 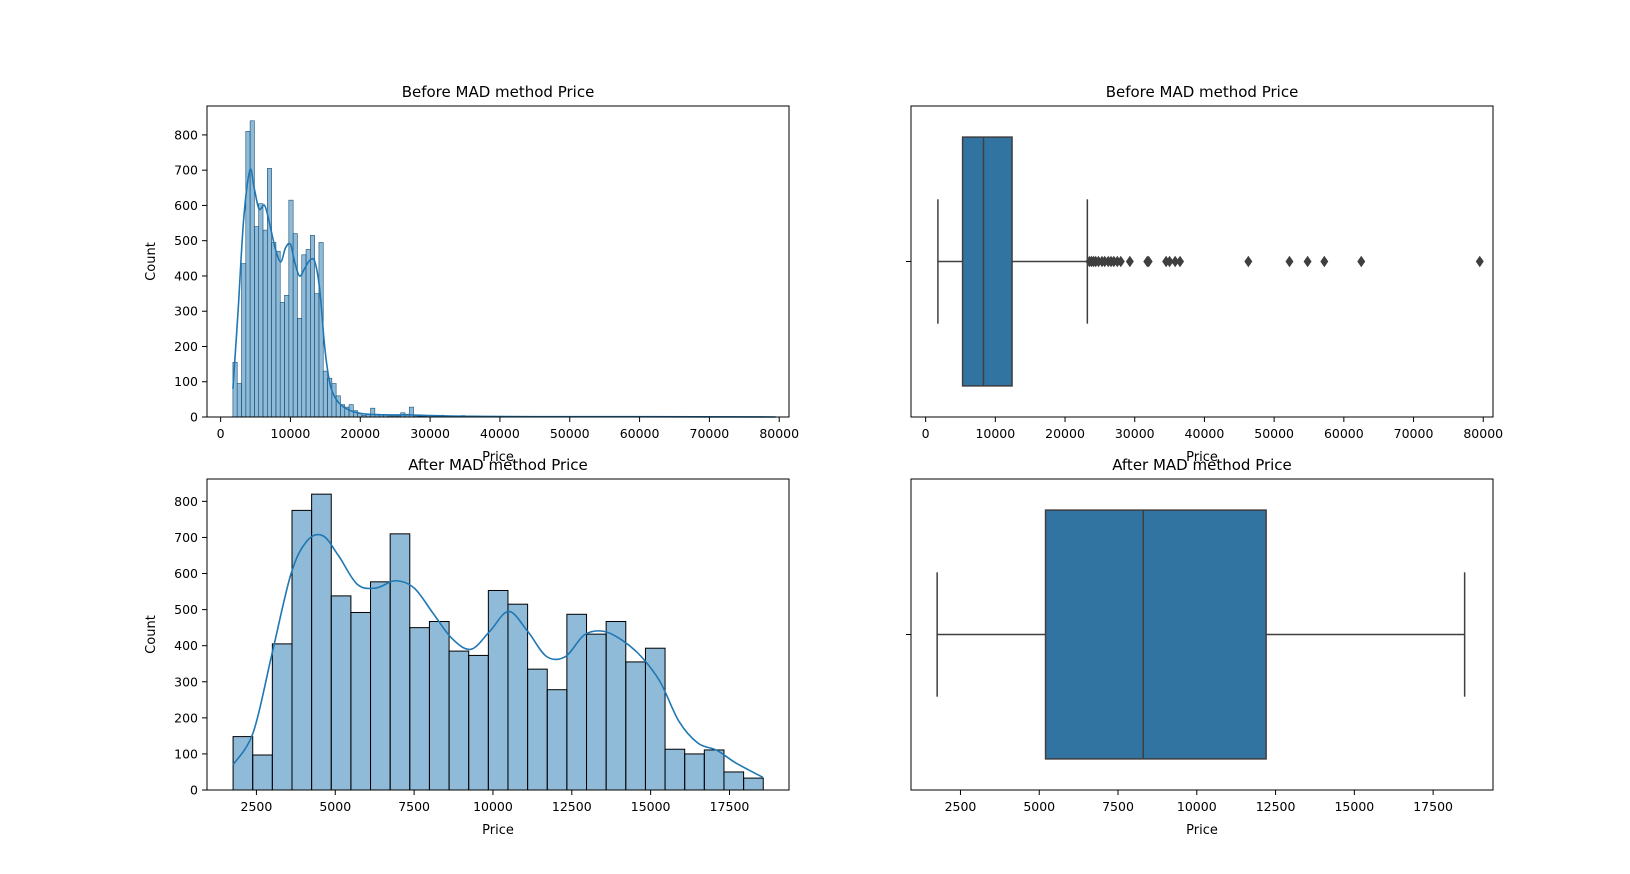 What do you see at coordinates (1433, 806) in the screenshot?
I see `x-tick-label: 17500` at bounding box center [1433, 806].